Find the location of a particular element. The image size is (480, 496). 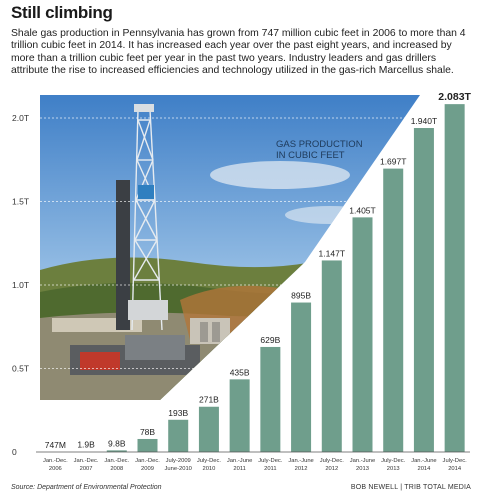

chart-title: Still climbing is located at coordinates (62, 12).